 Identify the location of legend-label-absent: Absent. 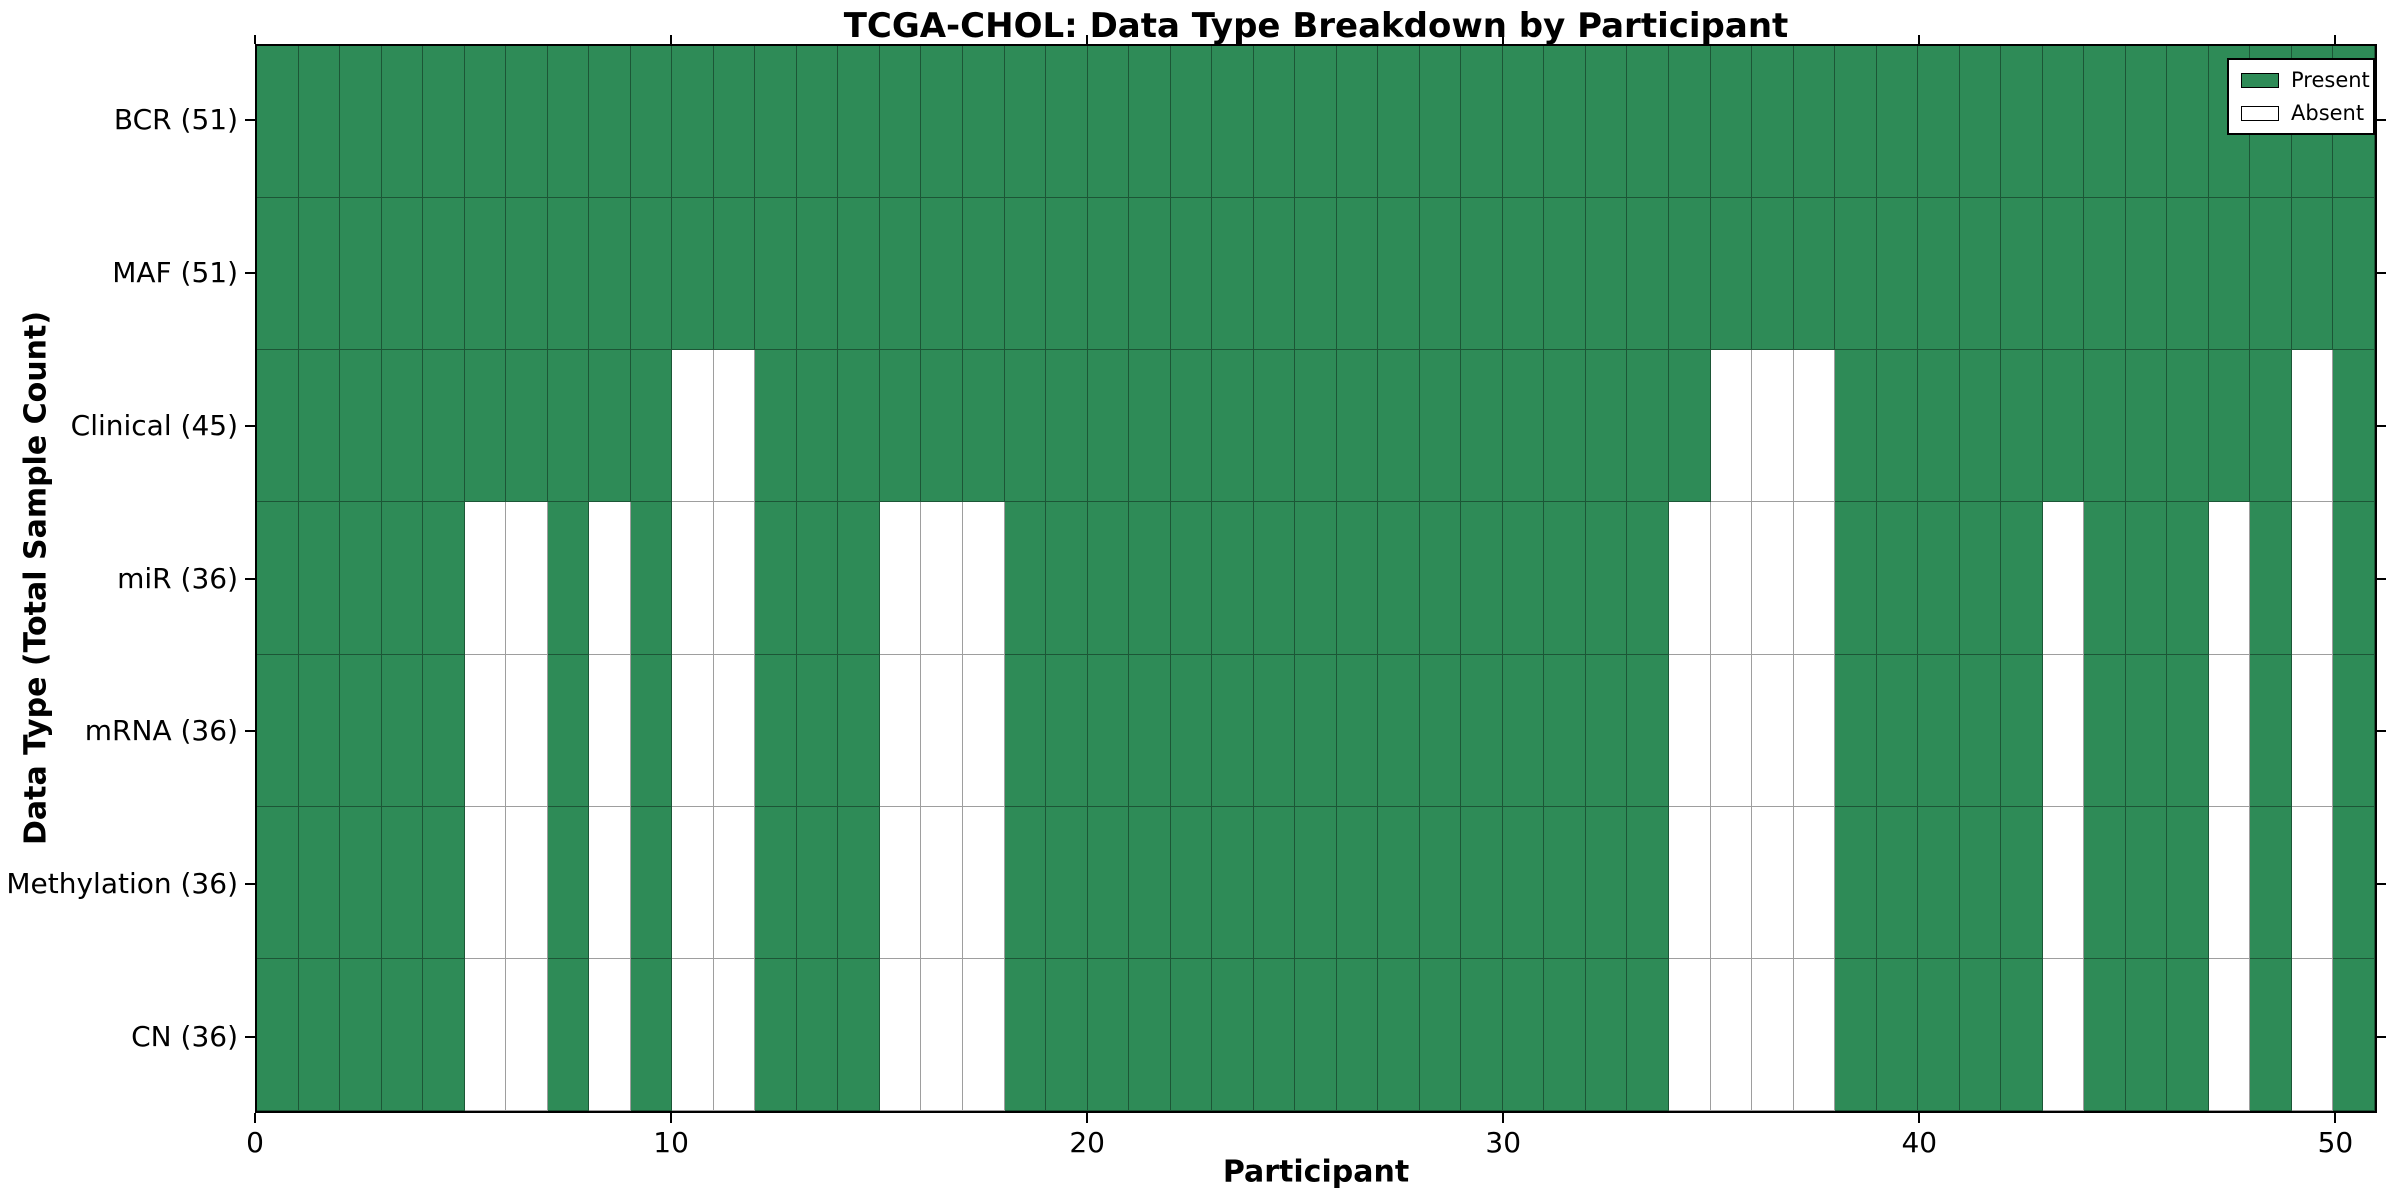
(2328, 113).